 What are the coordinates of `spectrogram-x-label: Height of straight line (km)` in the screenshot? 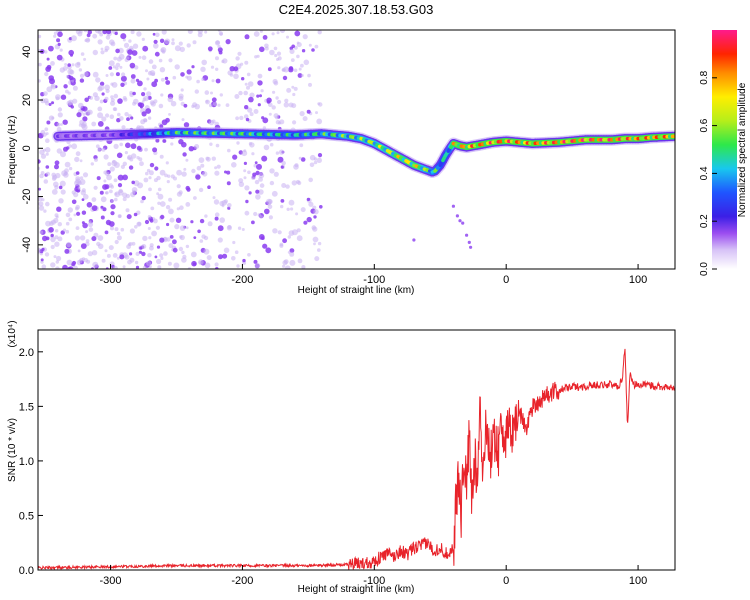 It's located at (356, 290).